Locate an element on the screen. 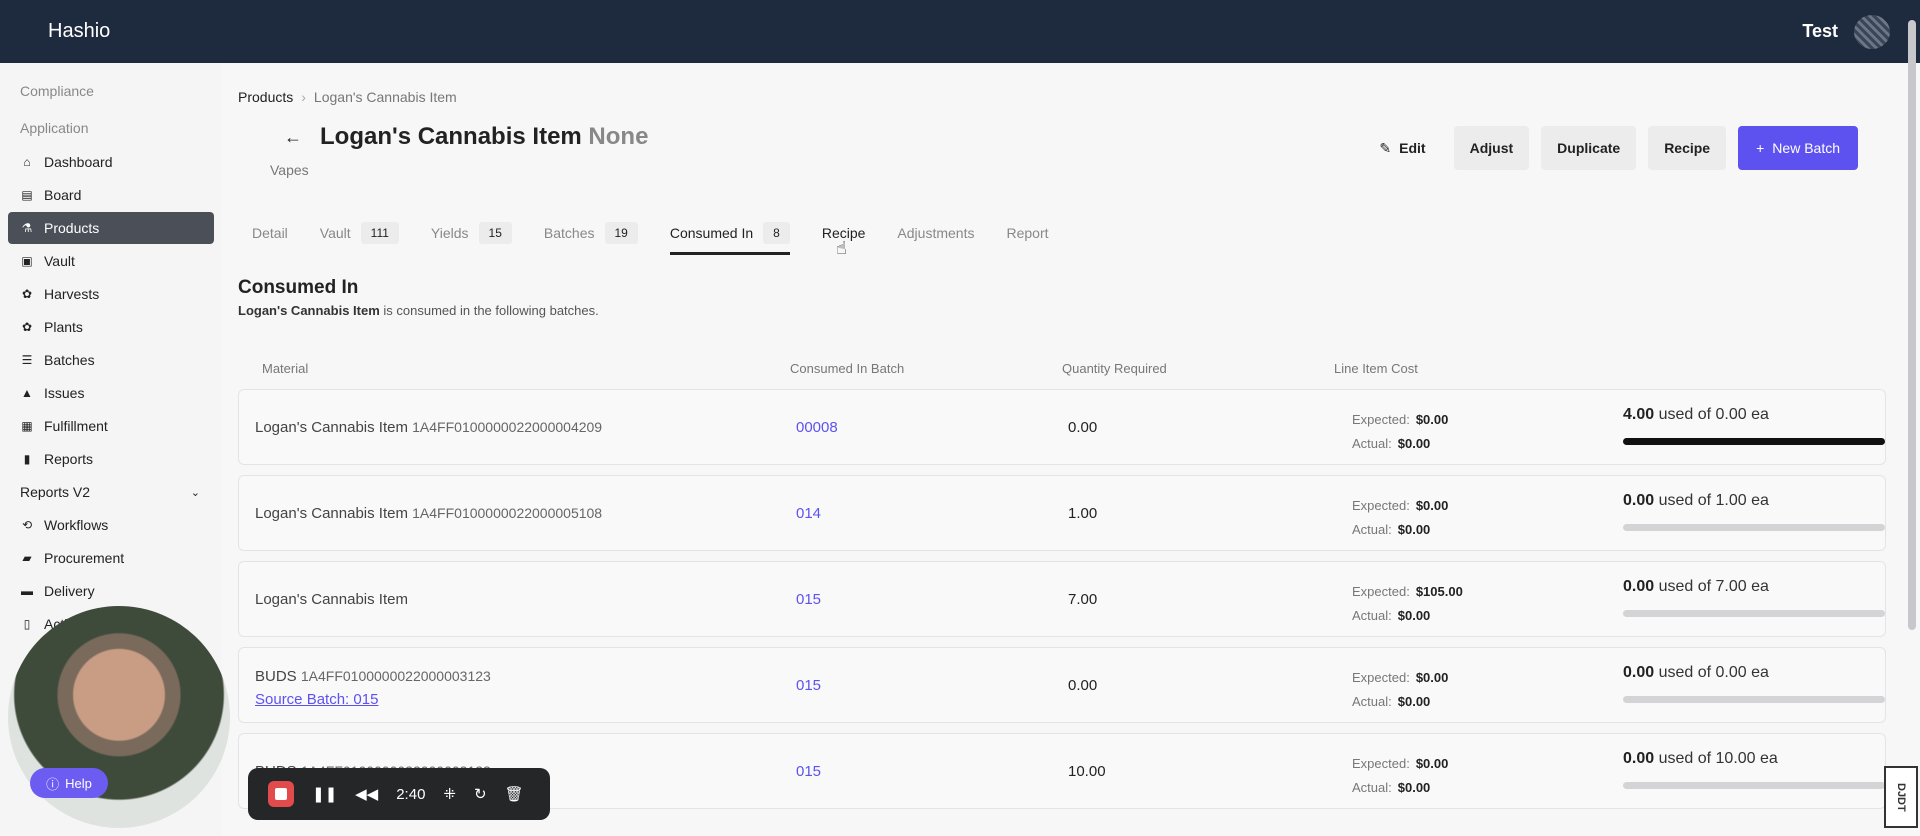 The height and width of the screenshot is (836, 1920). sidebar-item-fulfillment: ▦ Fulfillment is located at coordinates (111, 426).